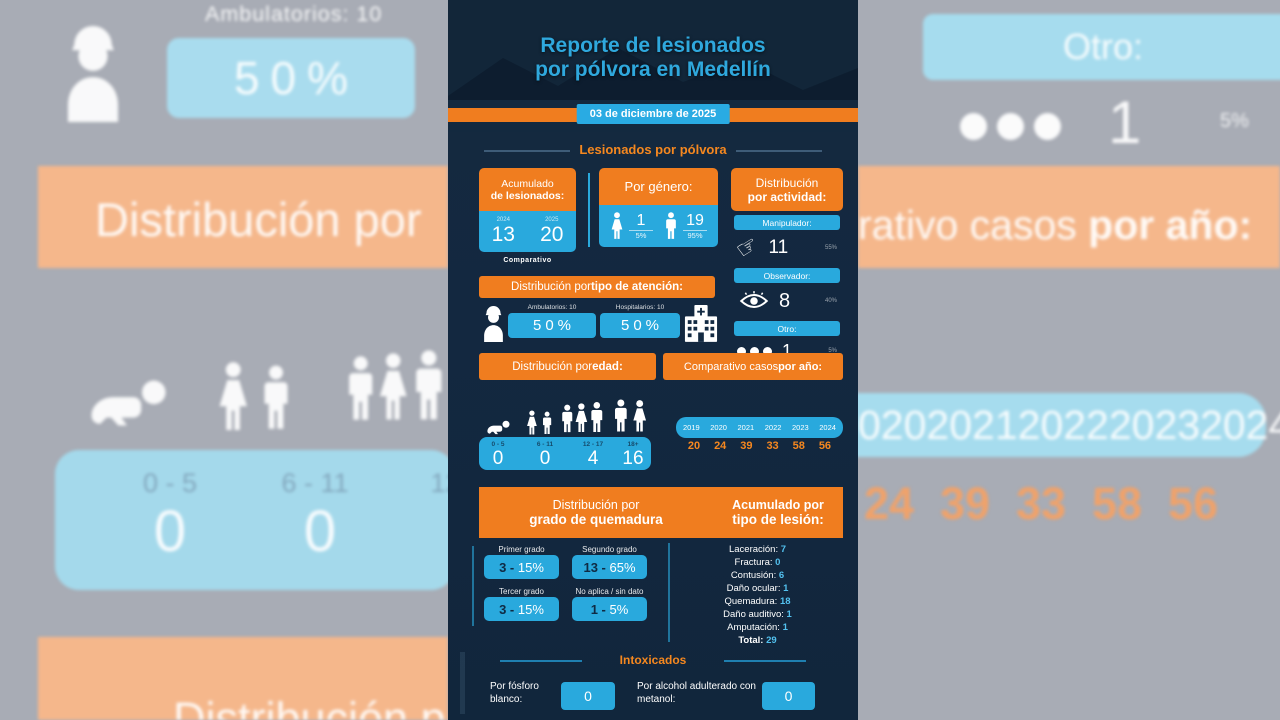  I want to click on ambulatorios-box: 50%, so click(552, 325).